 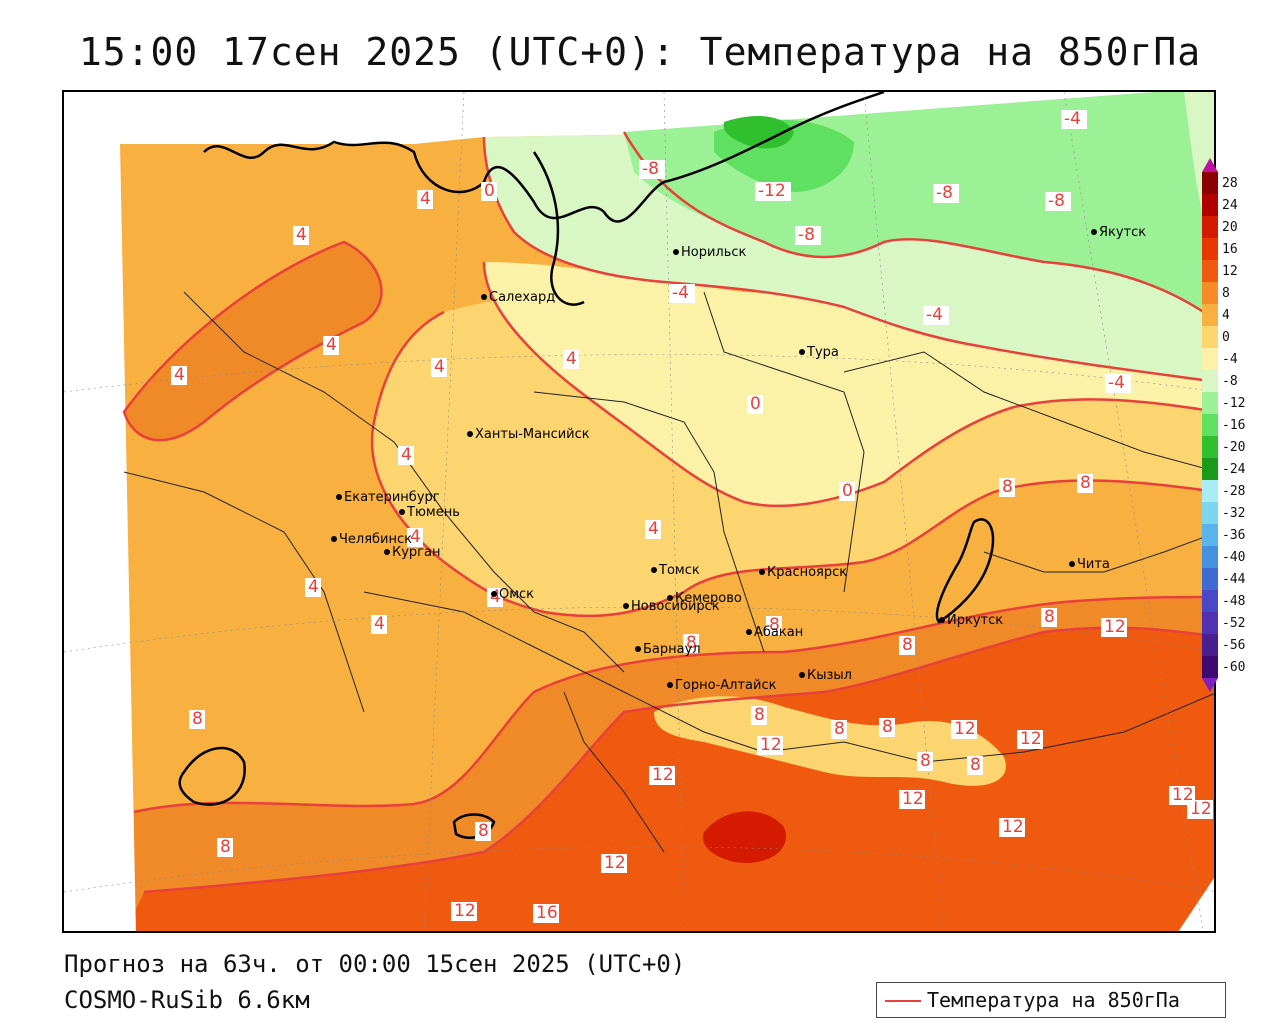 What do you see at coordinates (1230, 227) in the screenshot?
I see `colorbar-tick-label: 20` at bounding box center [1230, 227].